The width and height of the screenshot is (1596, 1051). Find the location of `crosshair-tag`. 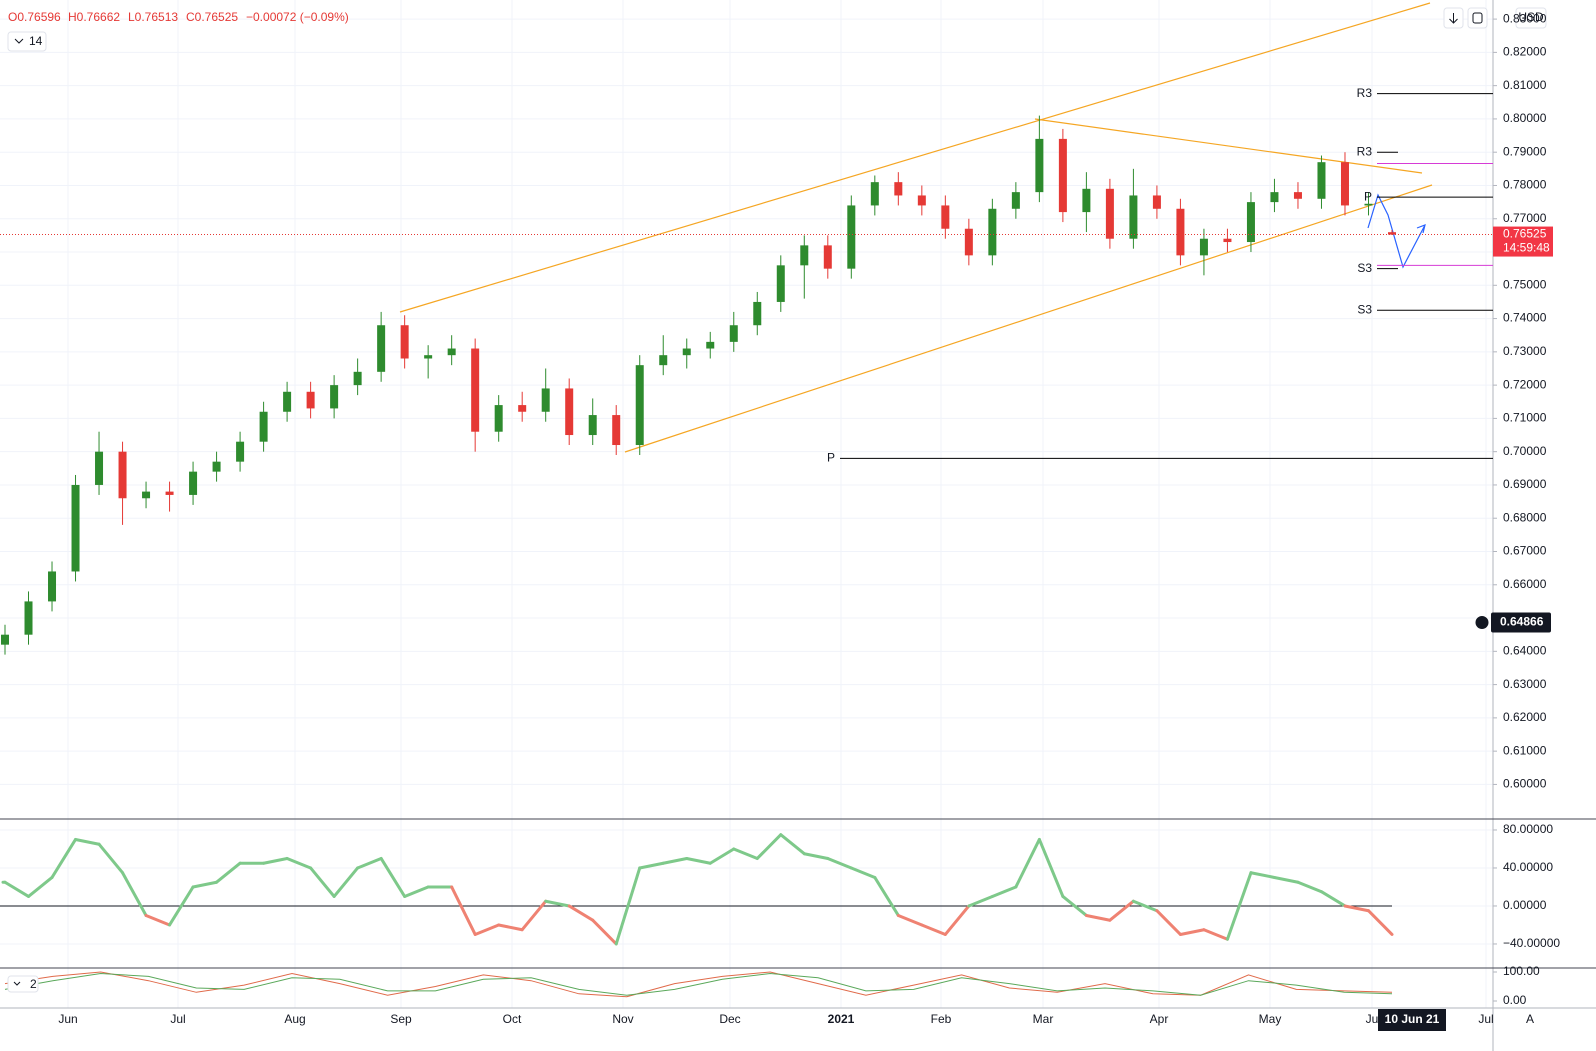

crosshair-tag is located at coordinates (1521, 622).